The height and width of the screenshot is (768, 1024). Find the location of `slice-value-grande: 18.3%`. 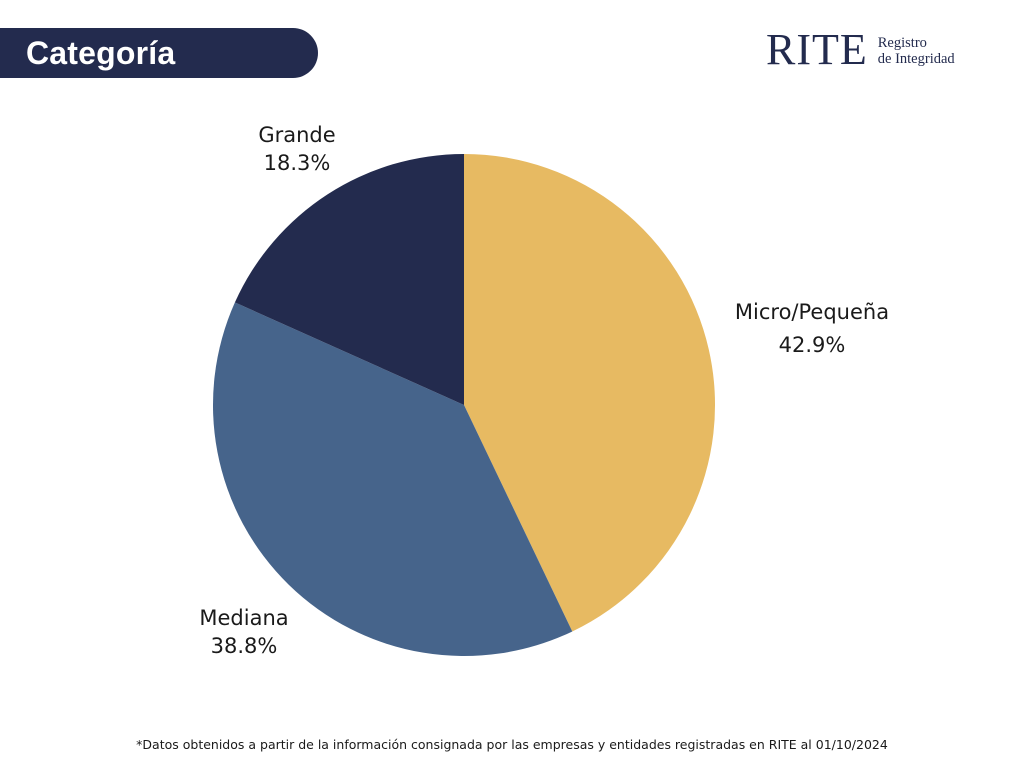

slice-value-grande: 18.3% is located at coordinates (297, 163).